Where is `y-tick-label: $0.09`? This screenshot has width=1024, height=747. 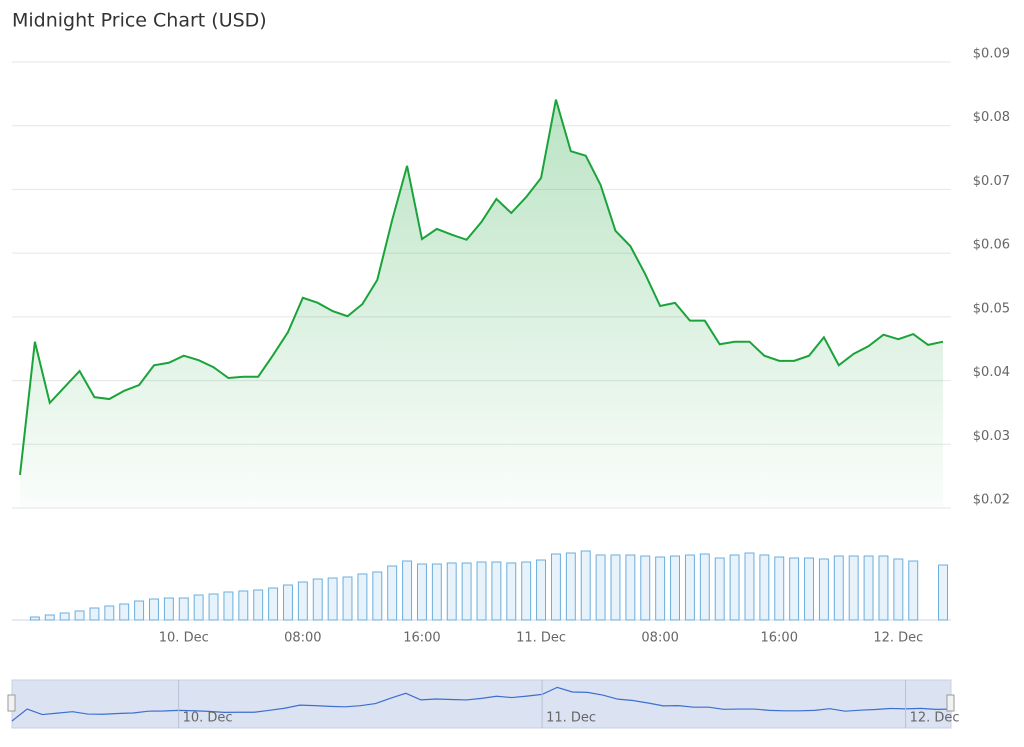
y-tick-label: $0.09 is located at coordinates (991, 54).